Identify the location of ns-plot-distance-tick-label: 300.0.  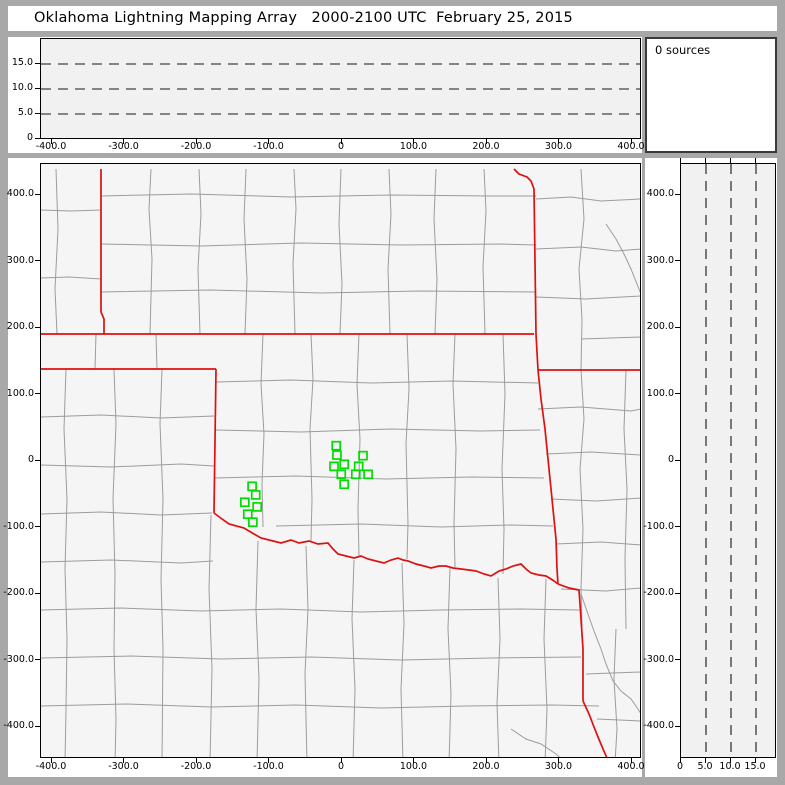
(660, 260).